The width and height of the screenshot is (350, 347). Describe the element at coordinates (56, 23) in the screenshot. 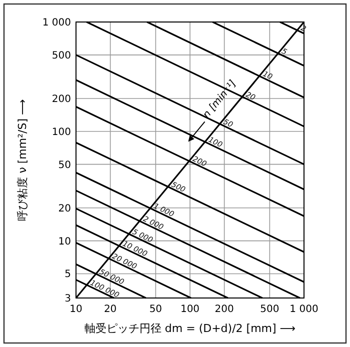

I see `y-tick-label: 1 000` at that location.